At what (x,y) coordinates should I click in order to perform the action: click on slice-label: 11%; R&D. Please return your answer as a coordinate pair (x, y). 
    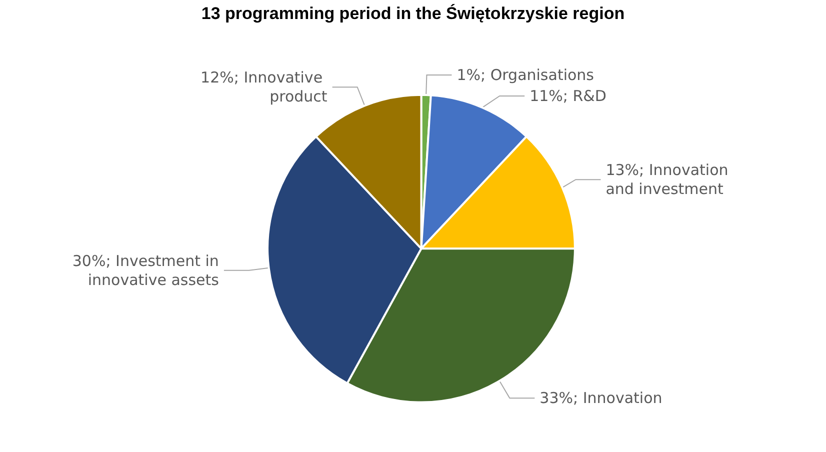
    Looking at the image, I should click on (568, 96).